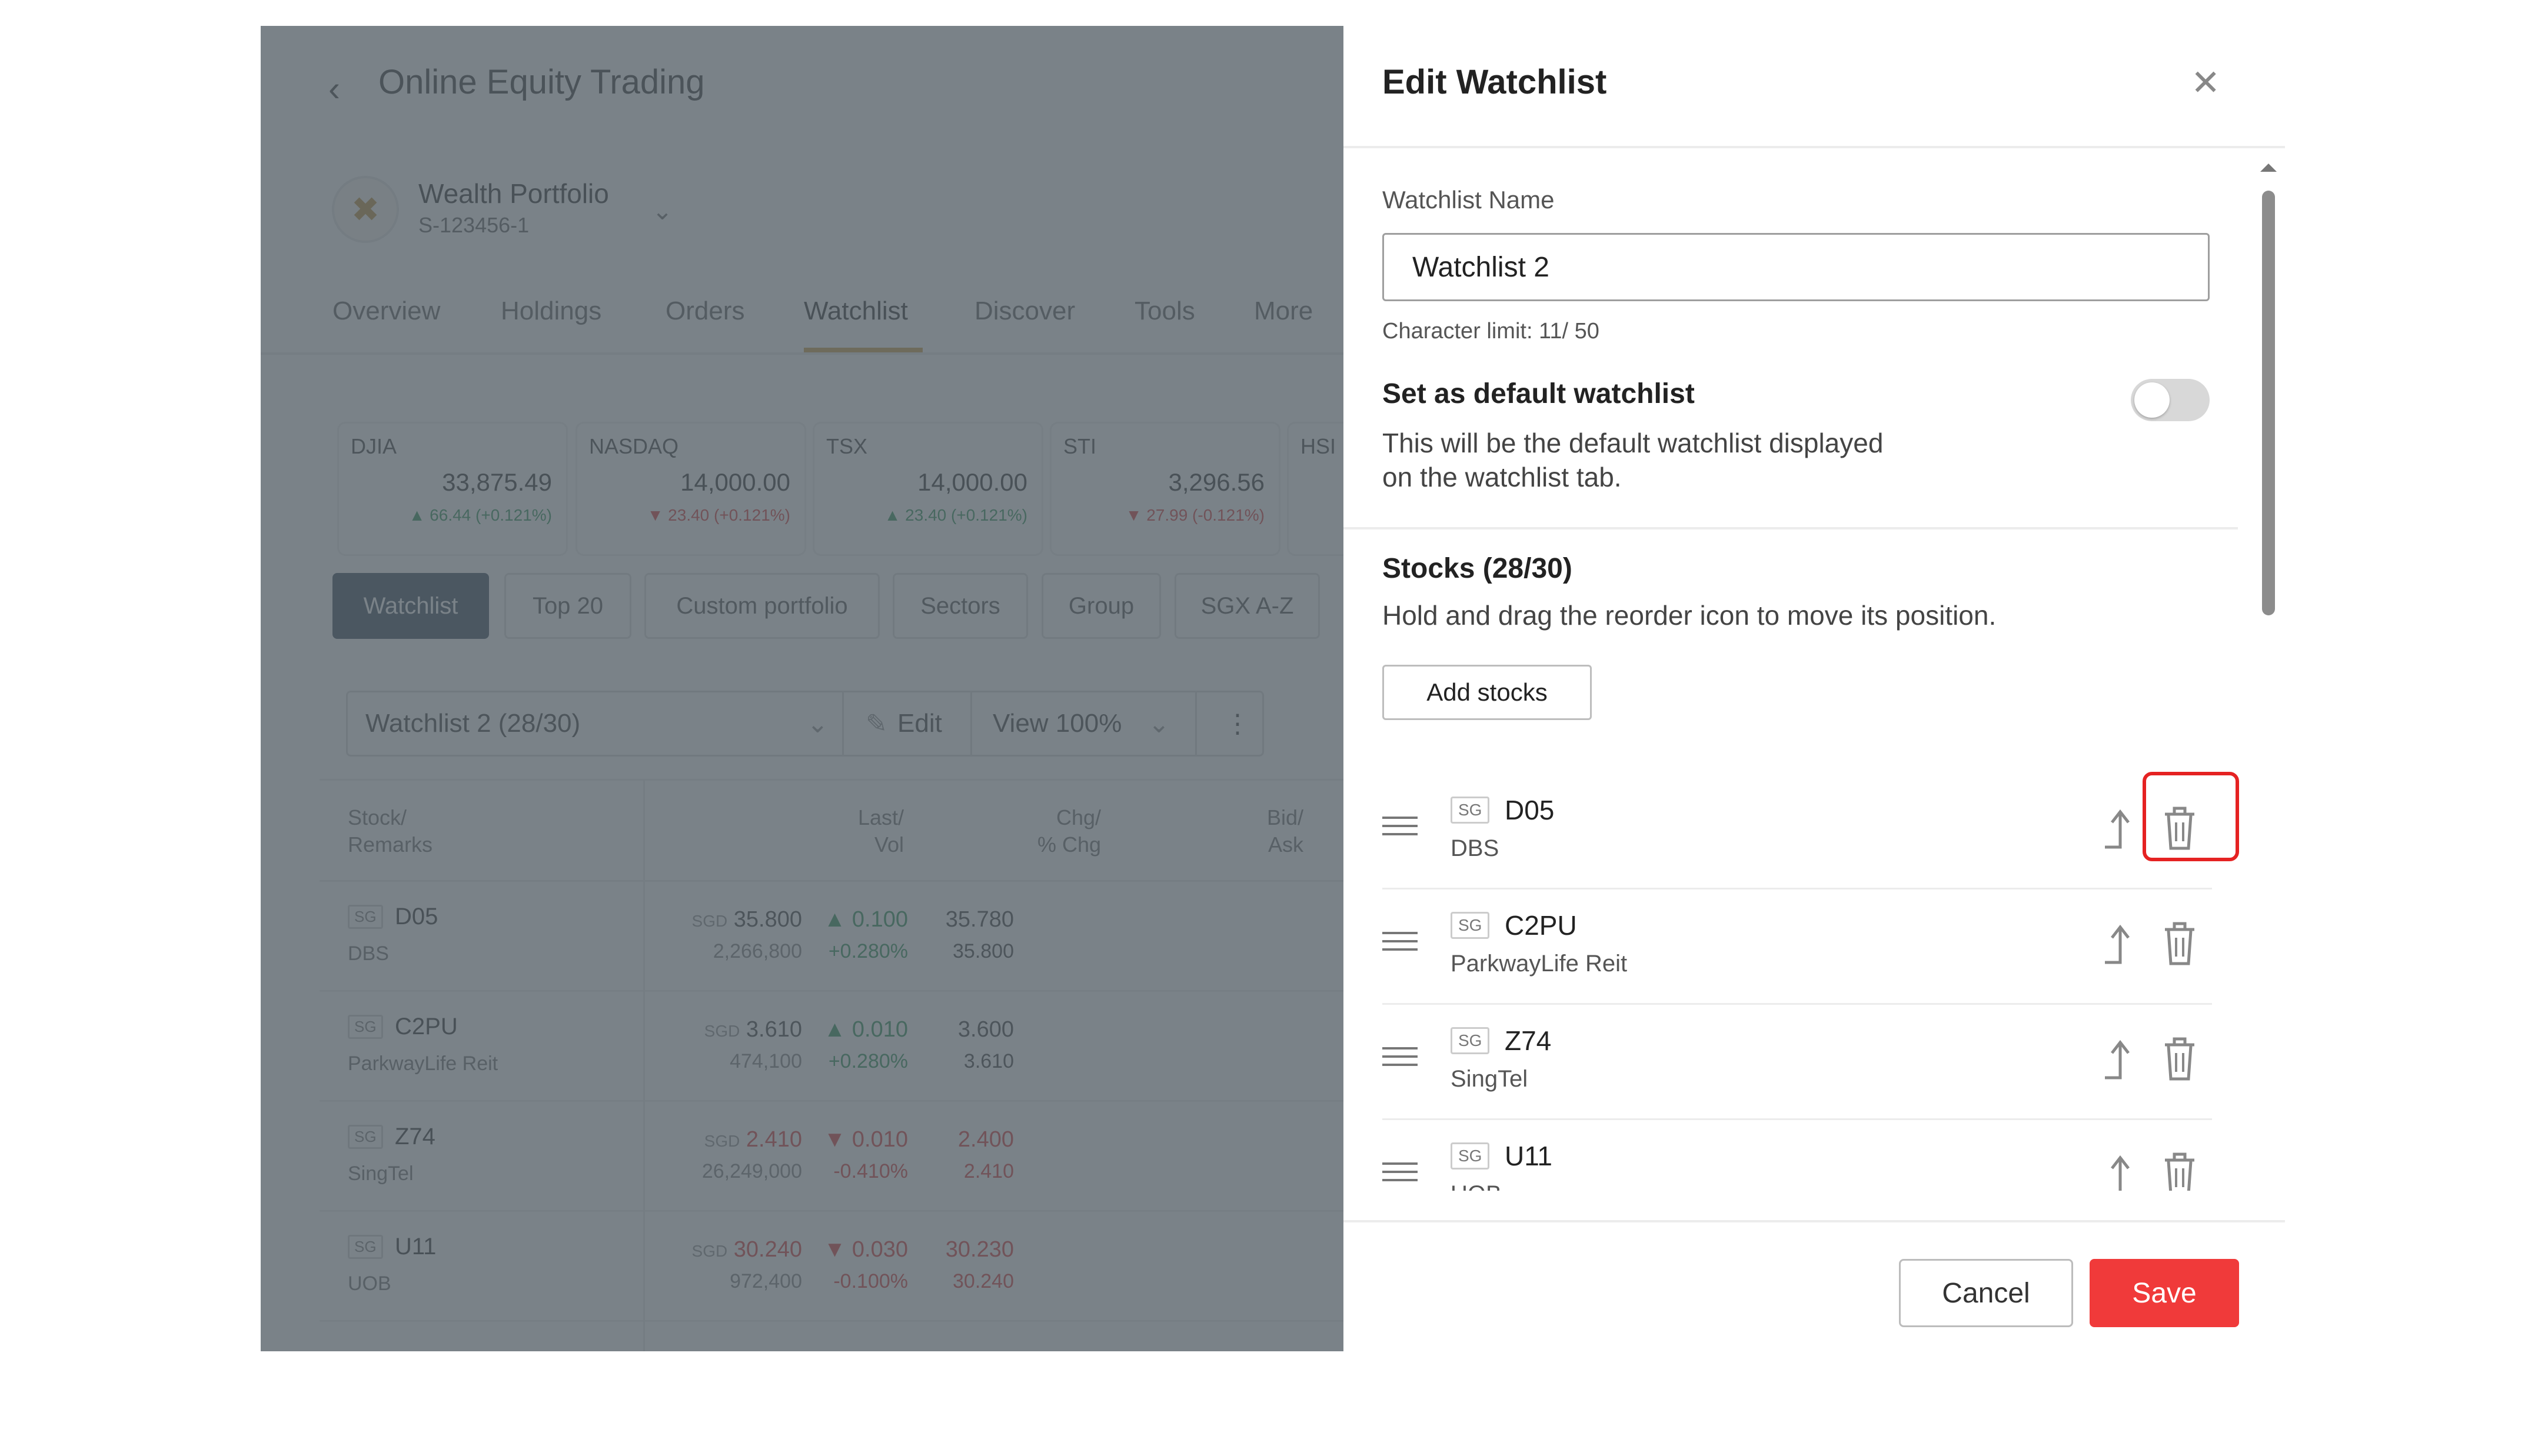  I want to click on pill-custom-portfolio: Custom portfolio, so click(762, 606).